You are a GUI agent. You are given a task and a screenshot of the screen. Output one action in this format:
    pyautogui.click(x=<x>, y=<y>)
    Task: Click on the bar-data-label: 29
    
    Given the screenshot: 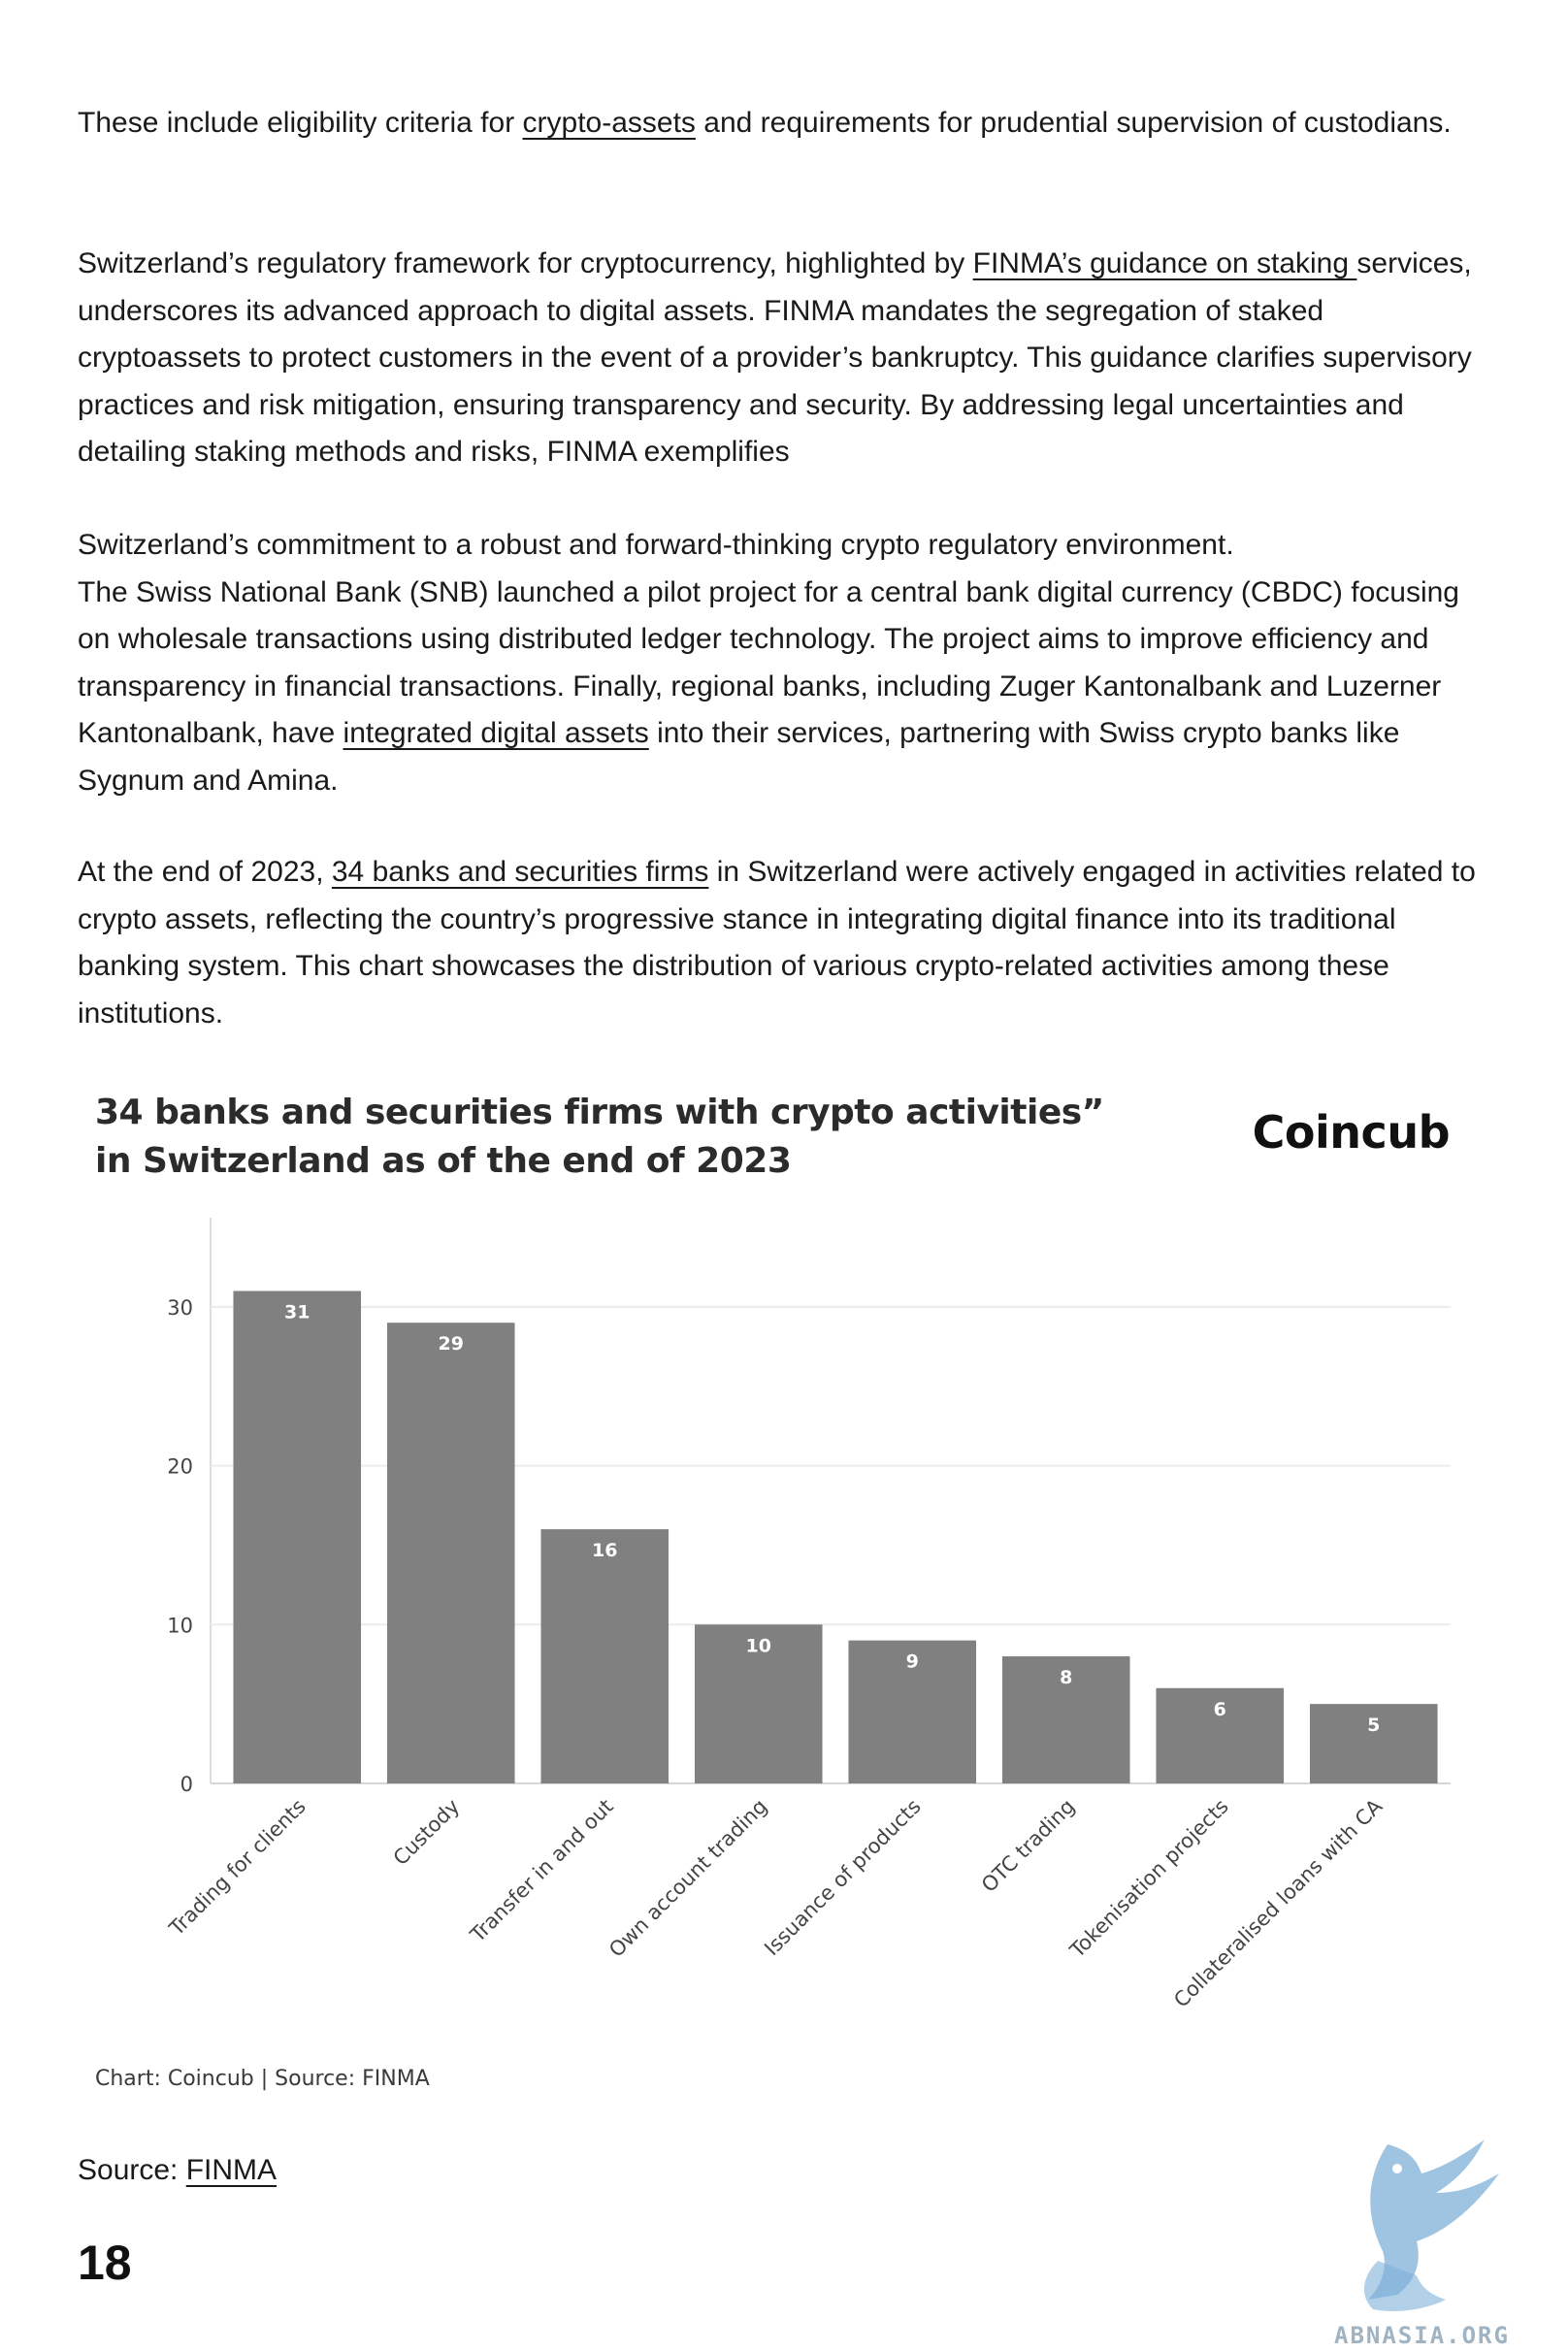 What is the action you would take?
    pyautogui.click(x=451, y=1344)
    